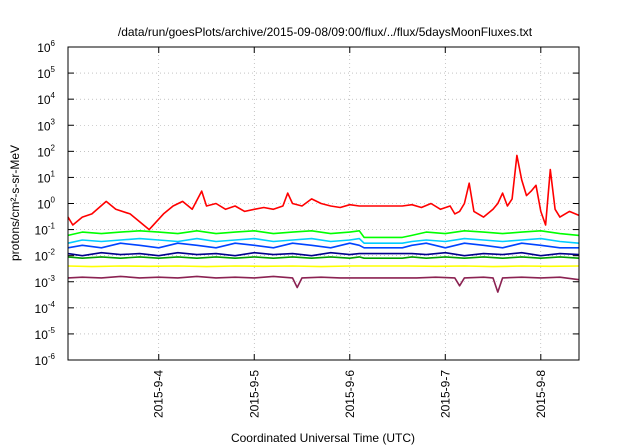 The image size is (640, 448). What do you see at coordinates (46, 204) in the screenshot?
I see `y-tick-label: 10⁰` at bounding box center [46, 204].